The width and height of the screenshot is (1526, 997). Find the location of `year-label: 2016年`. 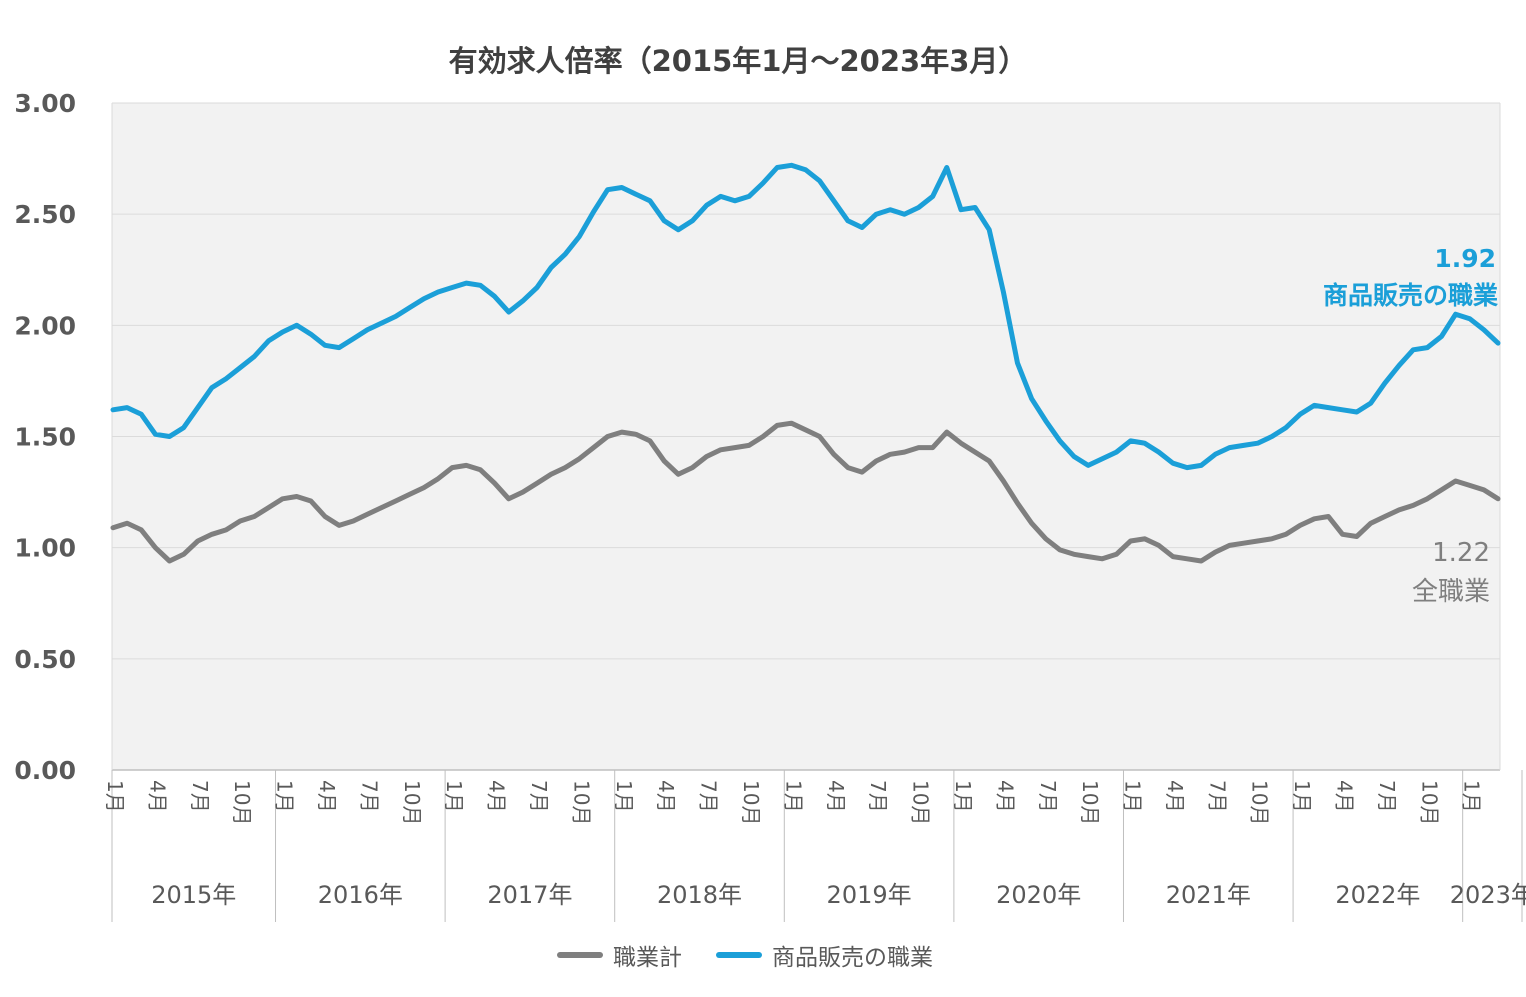

year-label: 2016年 is located at coordinates (360, 895).